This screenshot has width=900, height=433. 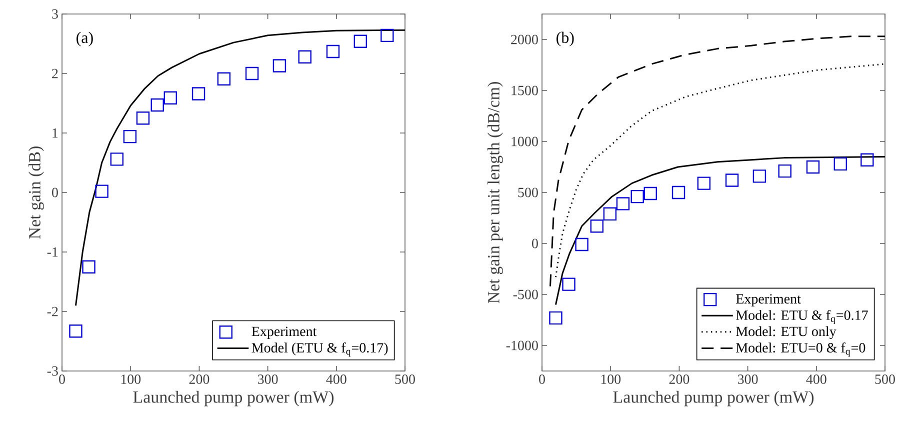 What do you see at coordinates (52, 252) in the screenshot?
I see `y-tick-label: -1` at bounding box center [52, 252].